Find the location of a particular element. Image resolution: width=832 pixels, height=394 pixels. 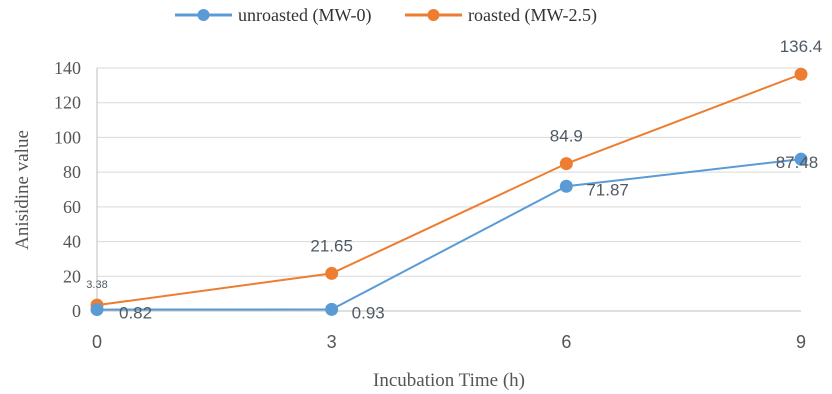

x-axis-title: Incubation Time (h) is located at coordinates (449, 380).